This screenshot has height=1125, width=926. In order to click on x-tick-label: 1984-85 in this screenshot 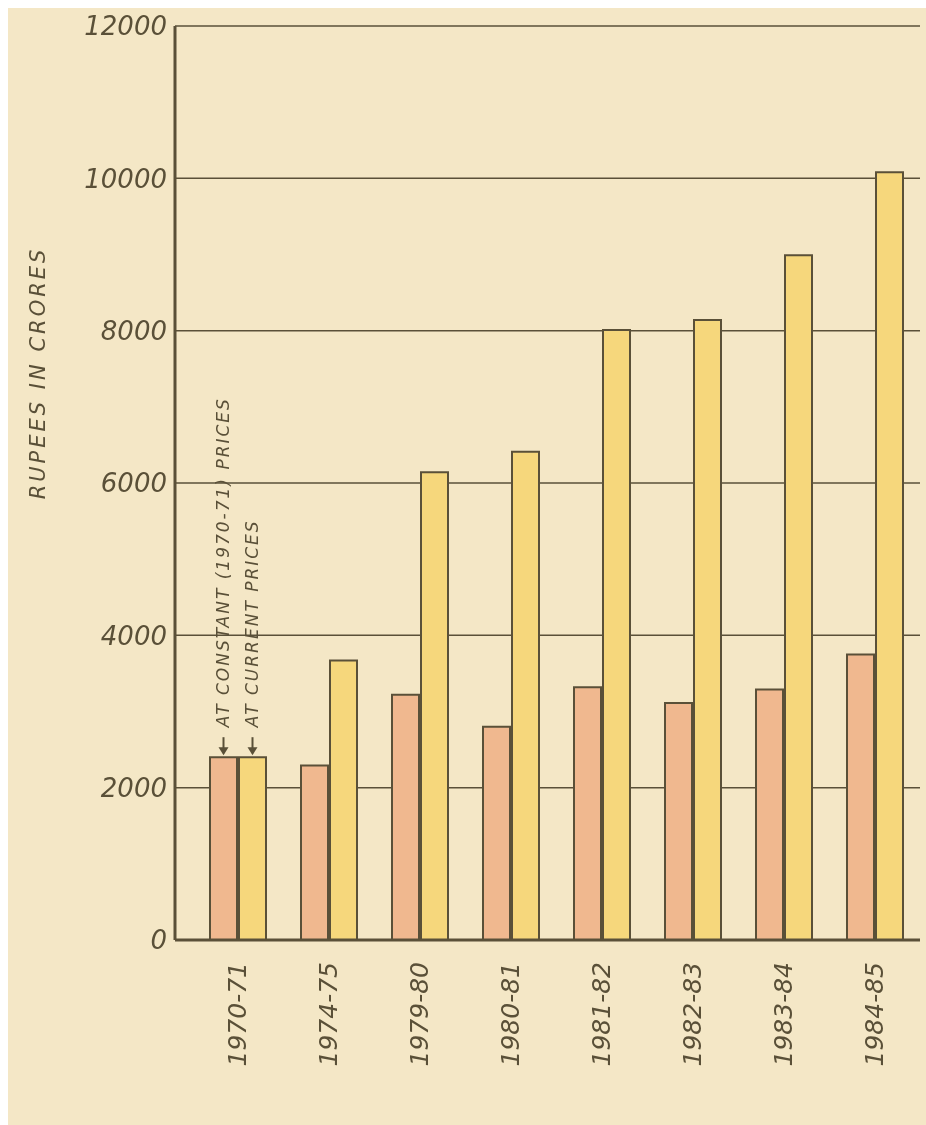, I will do `click(874, 1014)`.